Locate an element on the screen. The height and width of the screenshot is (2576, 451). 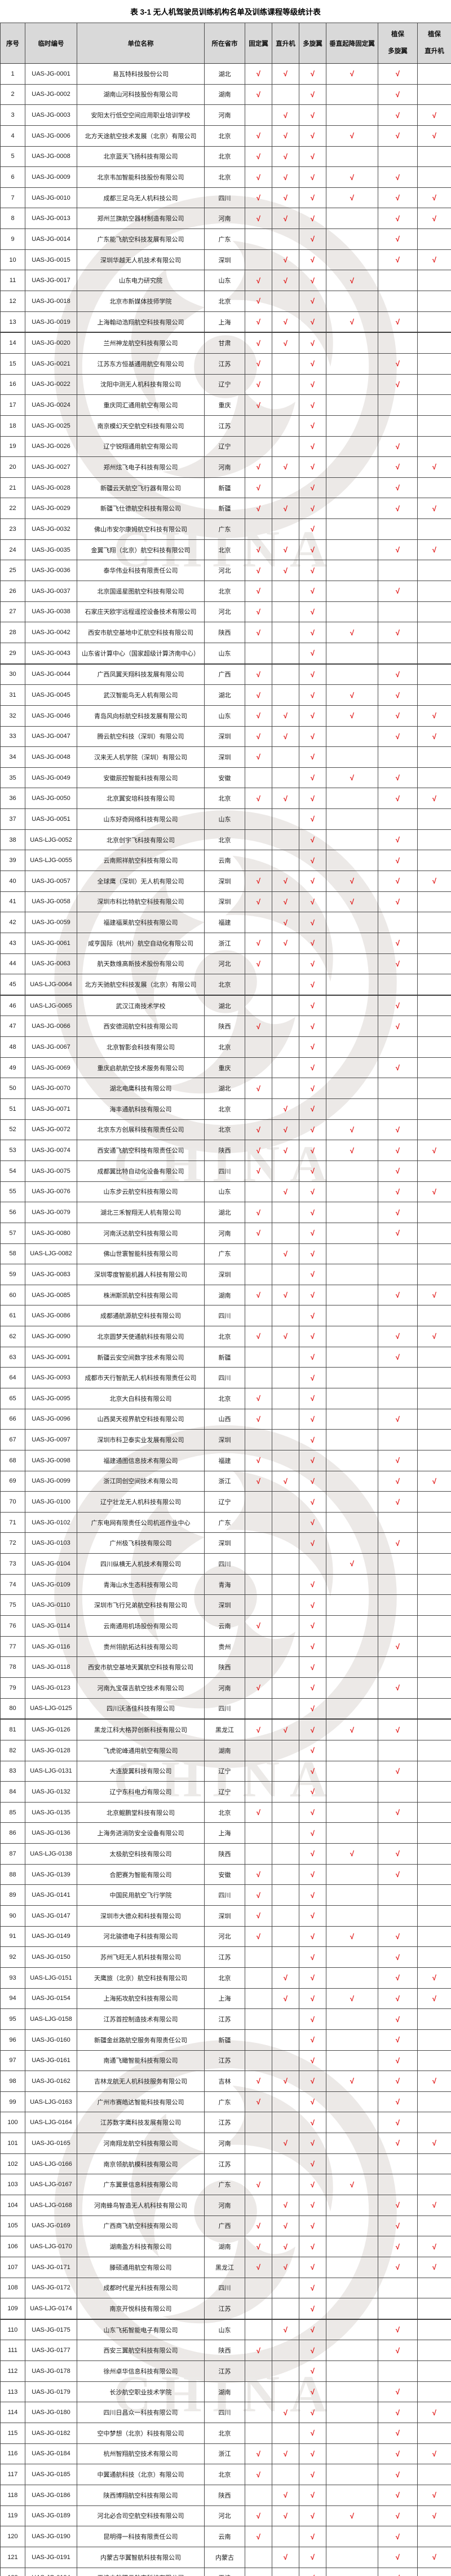
row-province: 四川 is located at coordinates (224, 198).